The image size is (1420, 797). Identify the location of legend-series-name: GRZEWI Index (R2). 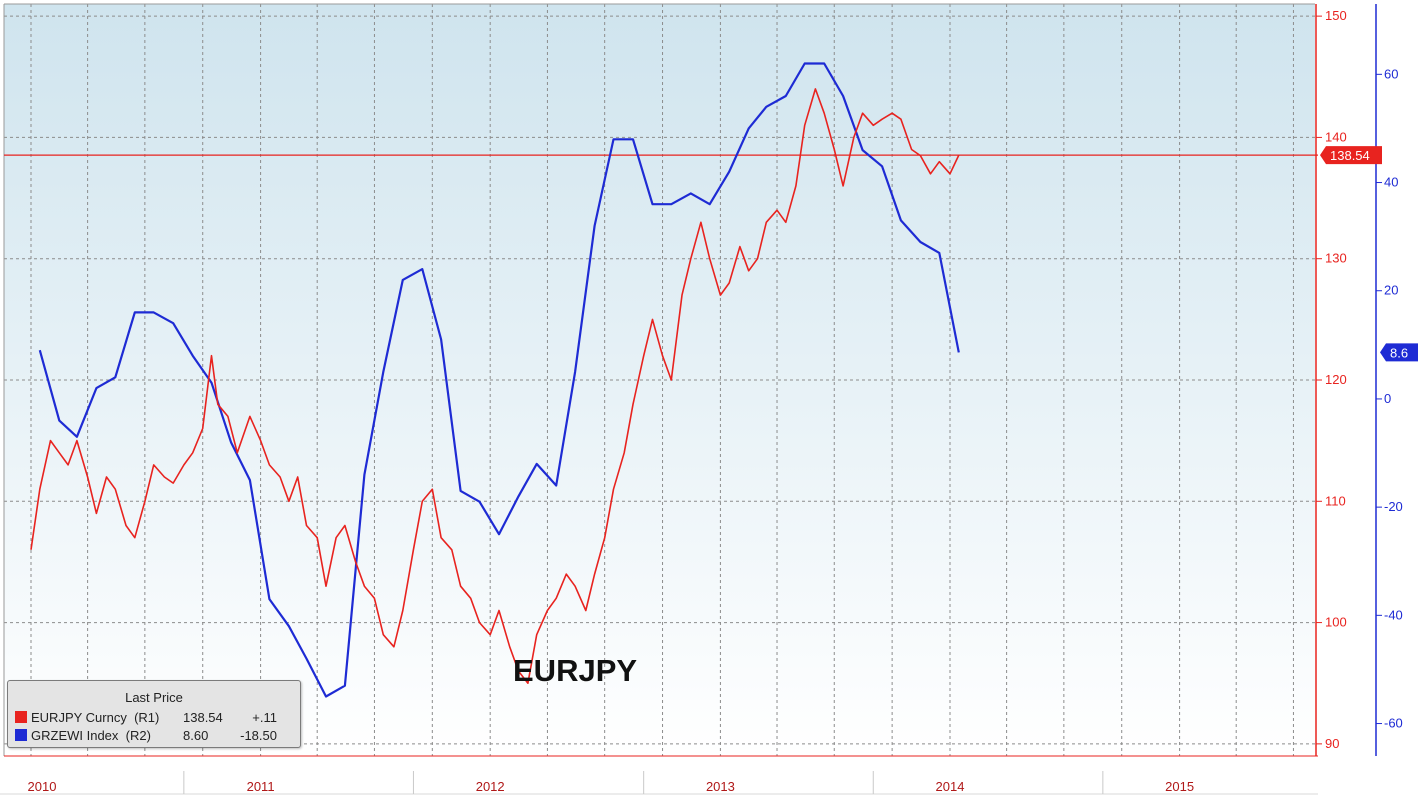
(91, 735).